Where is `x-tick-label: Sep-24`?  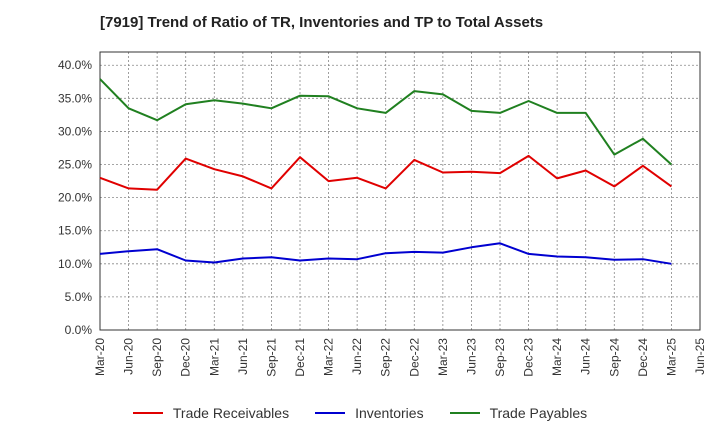
x-tick-label: Sep-24 is located at coordinates (614, 357).